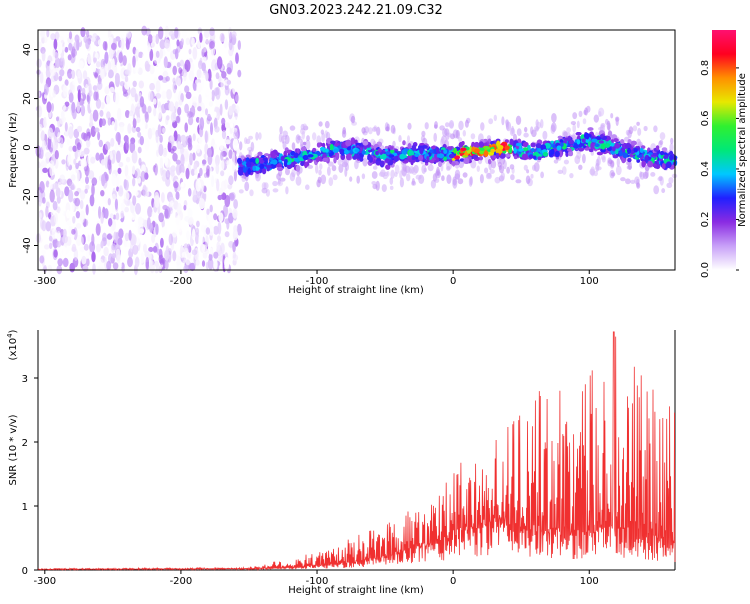  What do you see at coordinates (27, 196) in the screenshot?
I see `y-tick-label: -20` at bounding box center [27, 196].